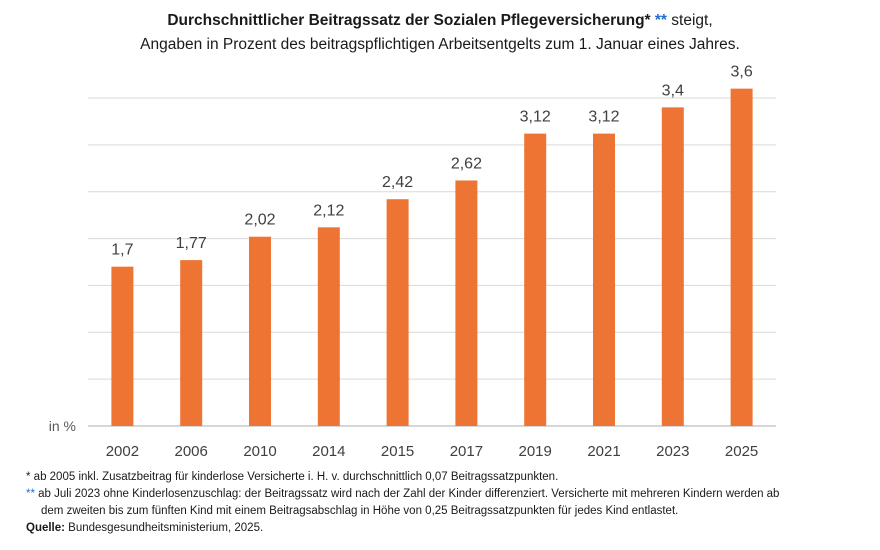 The image size is (880, 550). Describe the element at coordinates (397, 451) in the screenshot. I see `x-tick-label-2015: 2015` at that location.